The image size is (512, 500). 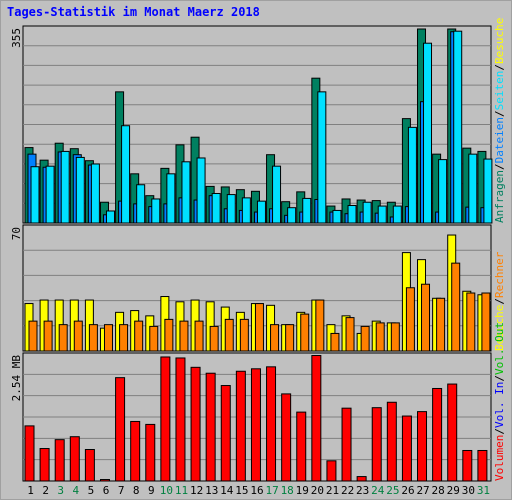 I want to click on legend-entry: Volumen, so click(x=499, y=458).